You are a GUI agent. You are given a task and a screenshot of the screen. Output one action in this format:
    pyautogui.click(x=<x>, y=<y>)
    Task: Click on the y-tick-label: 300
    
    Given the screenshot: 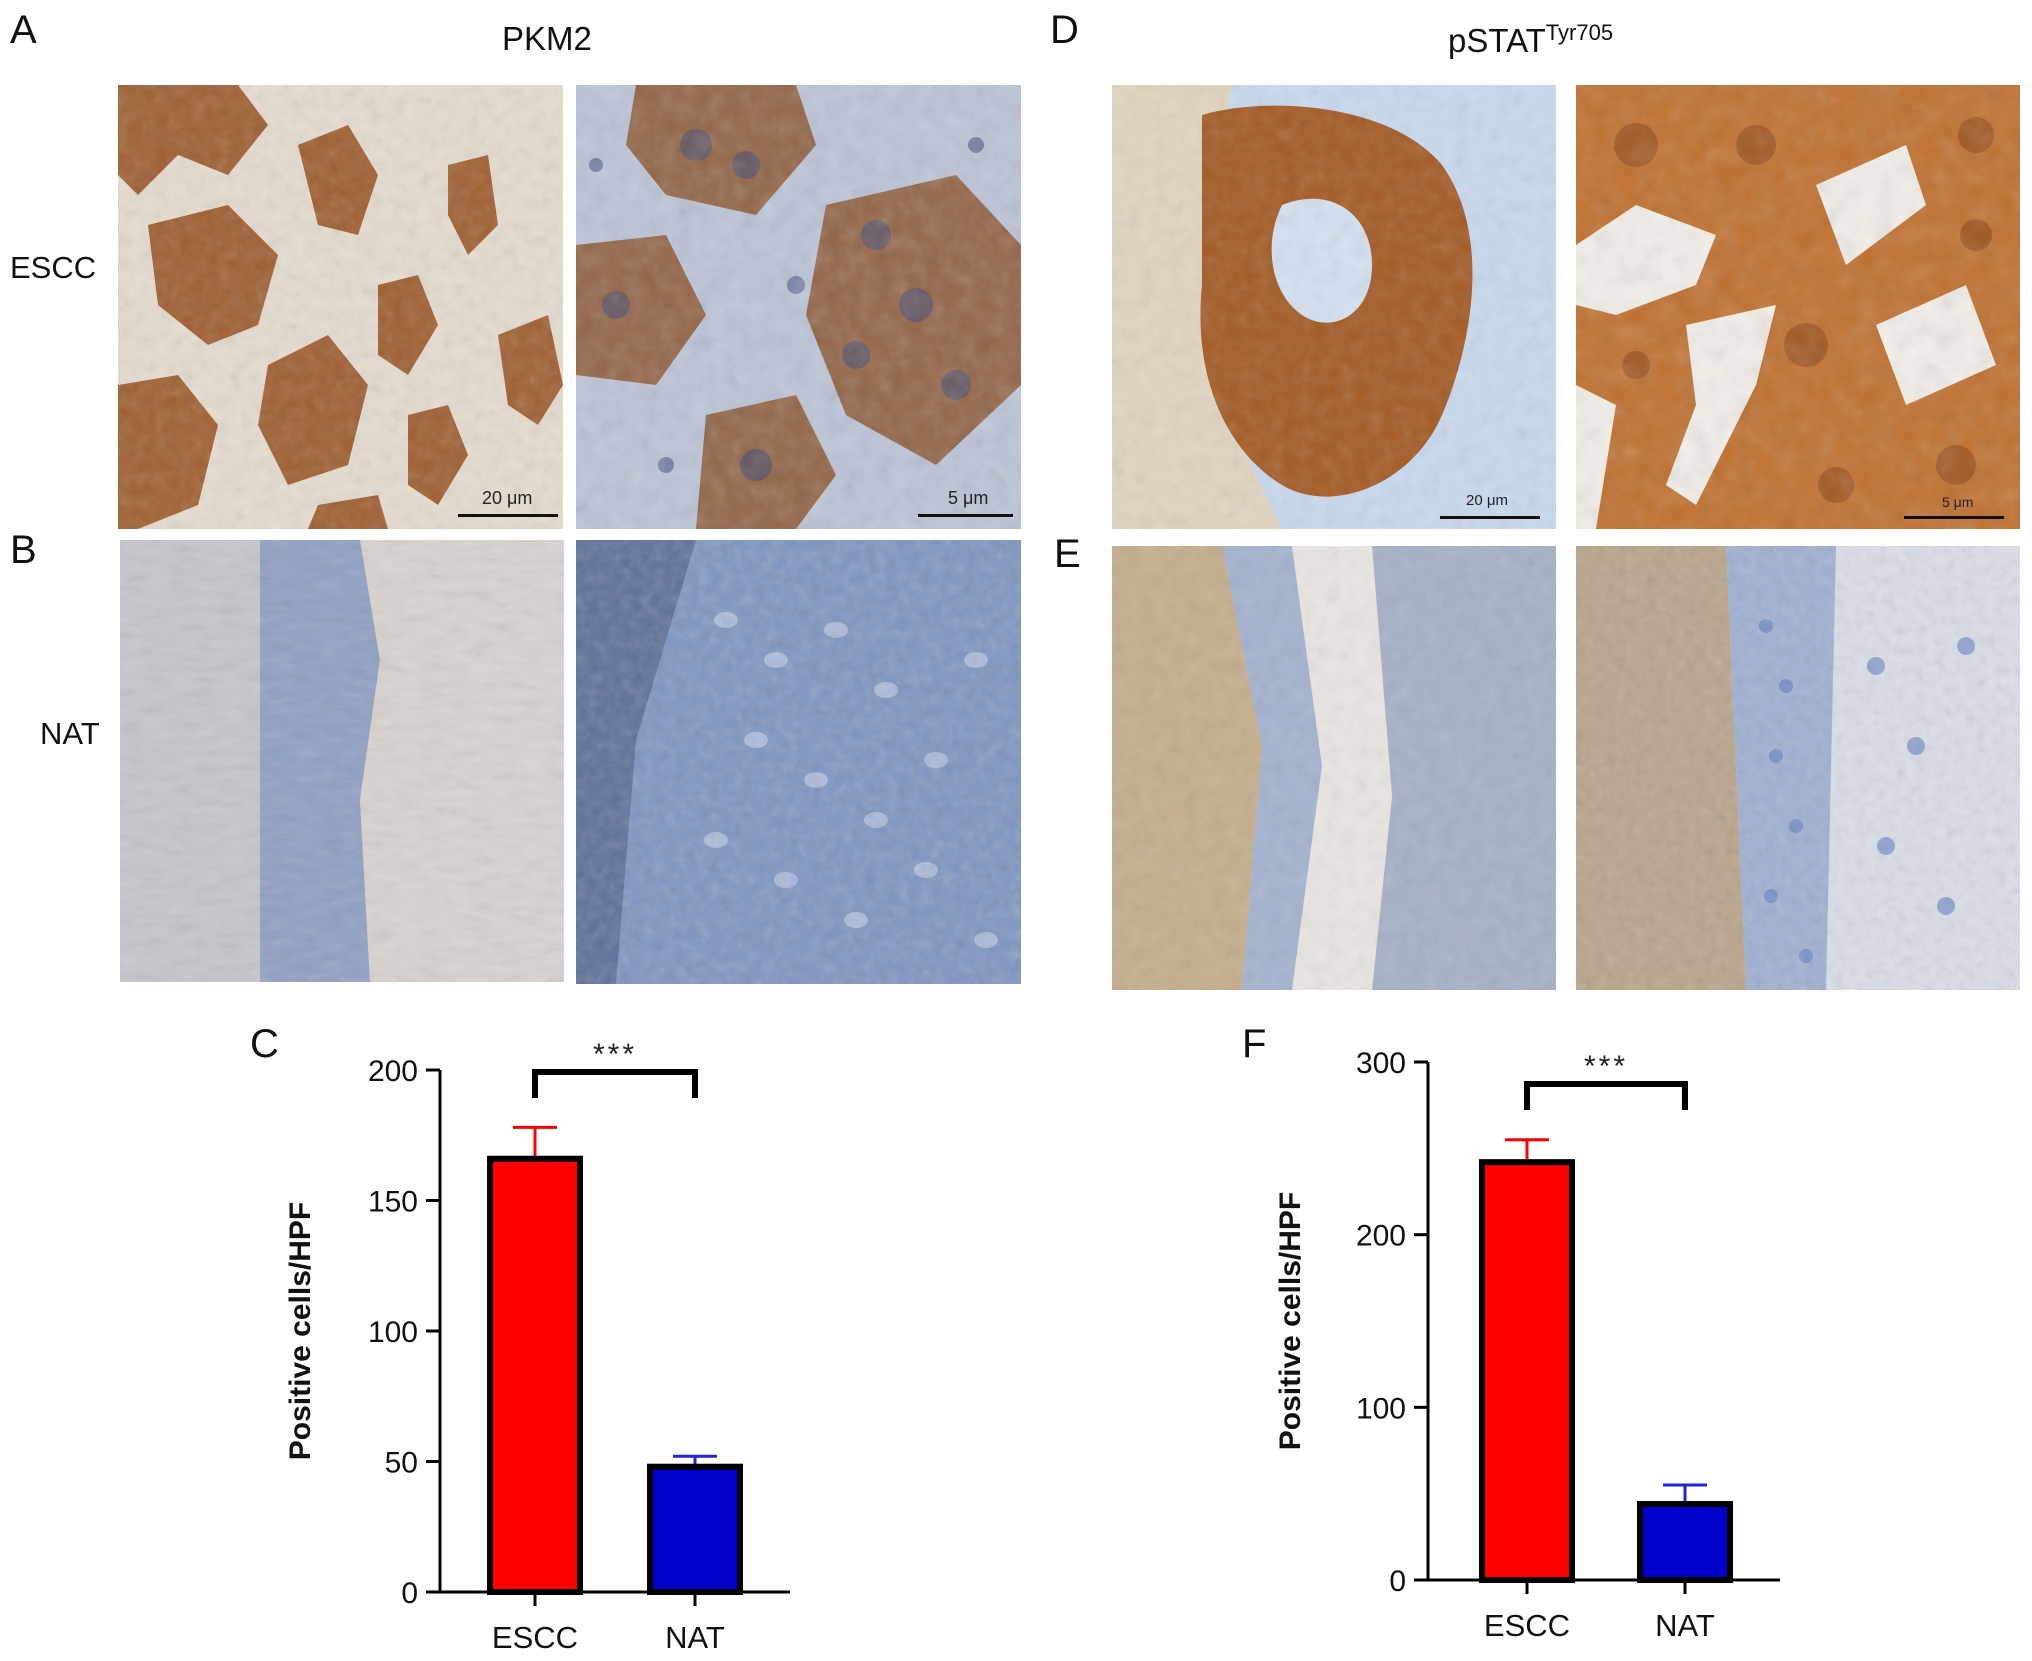 What is the action you would take?
    pyautogui.click(x=1381, y=1063)
    